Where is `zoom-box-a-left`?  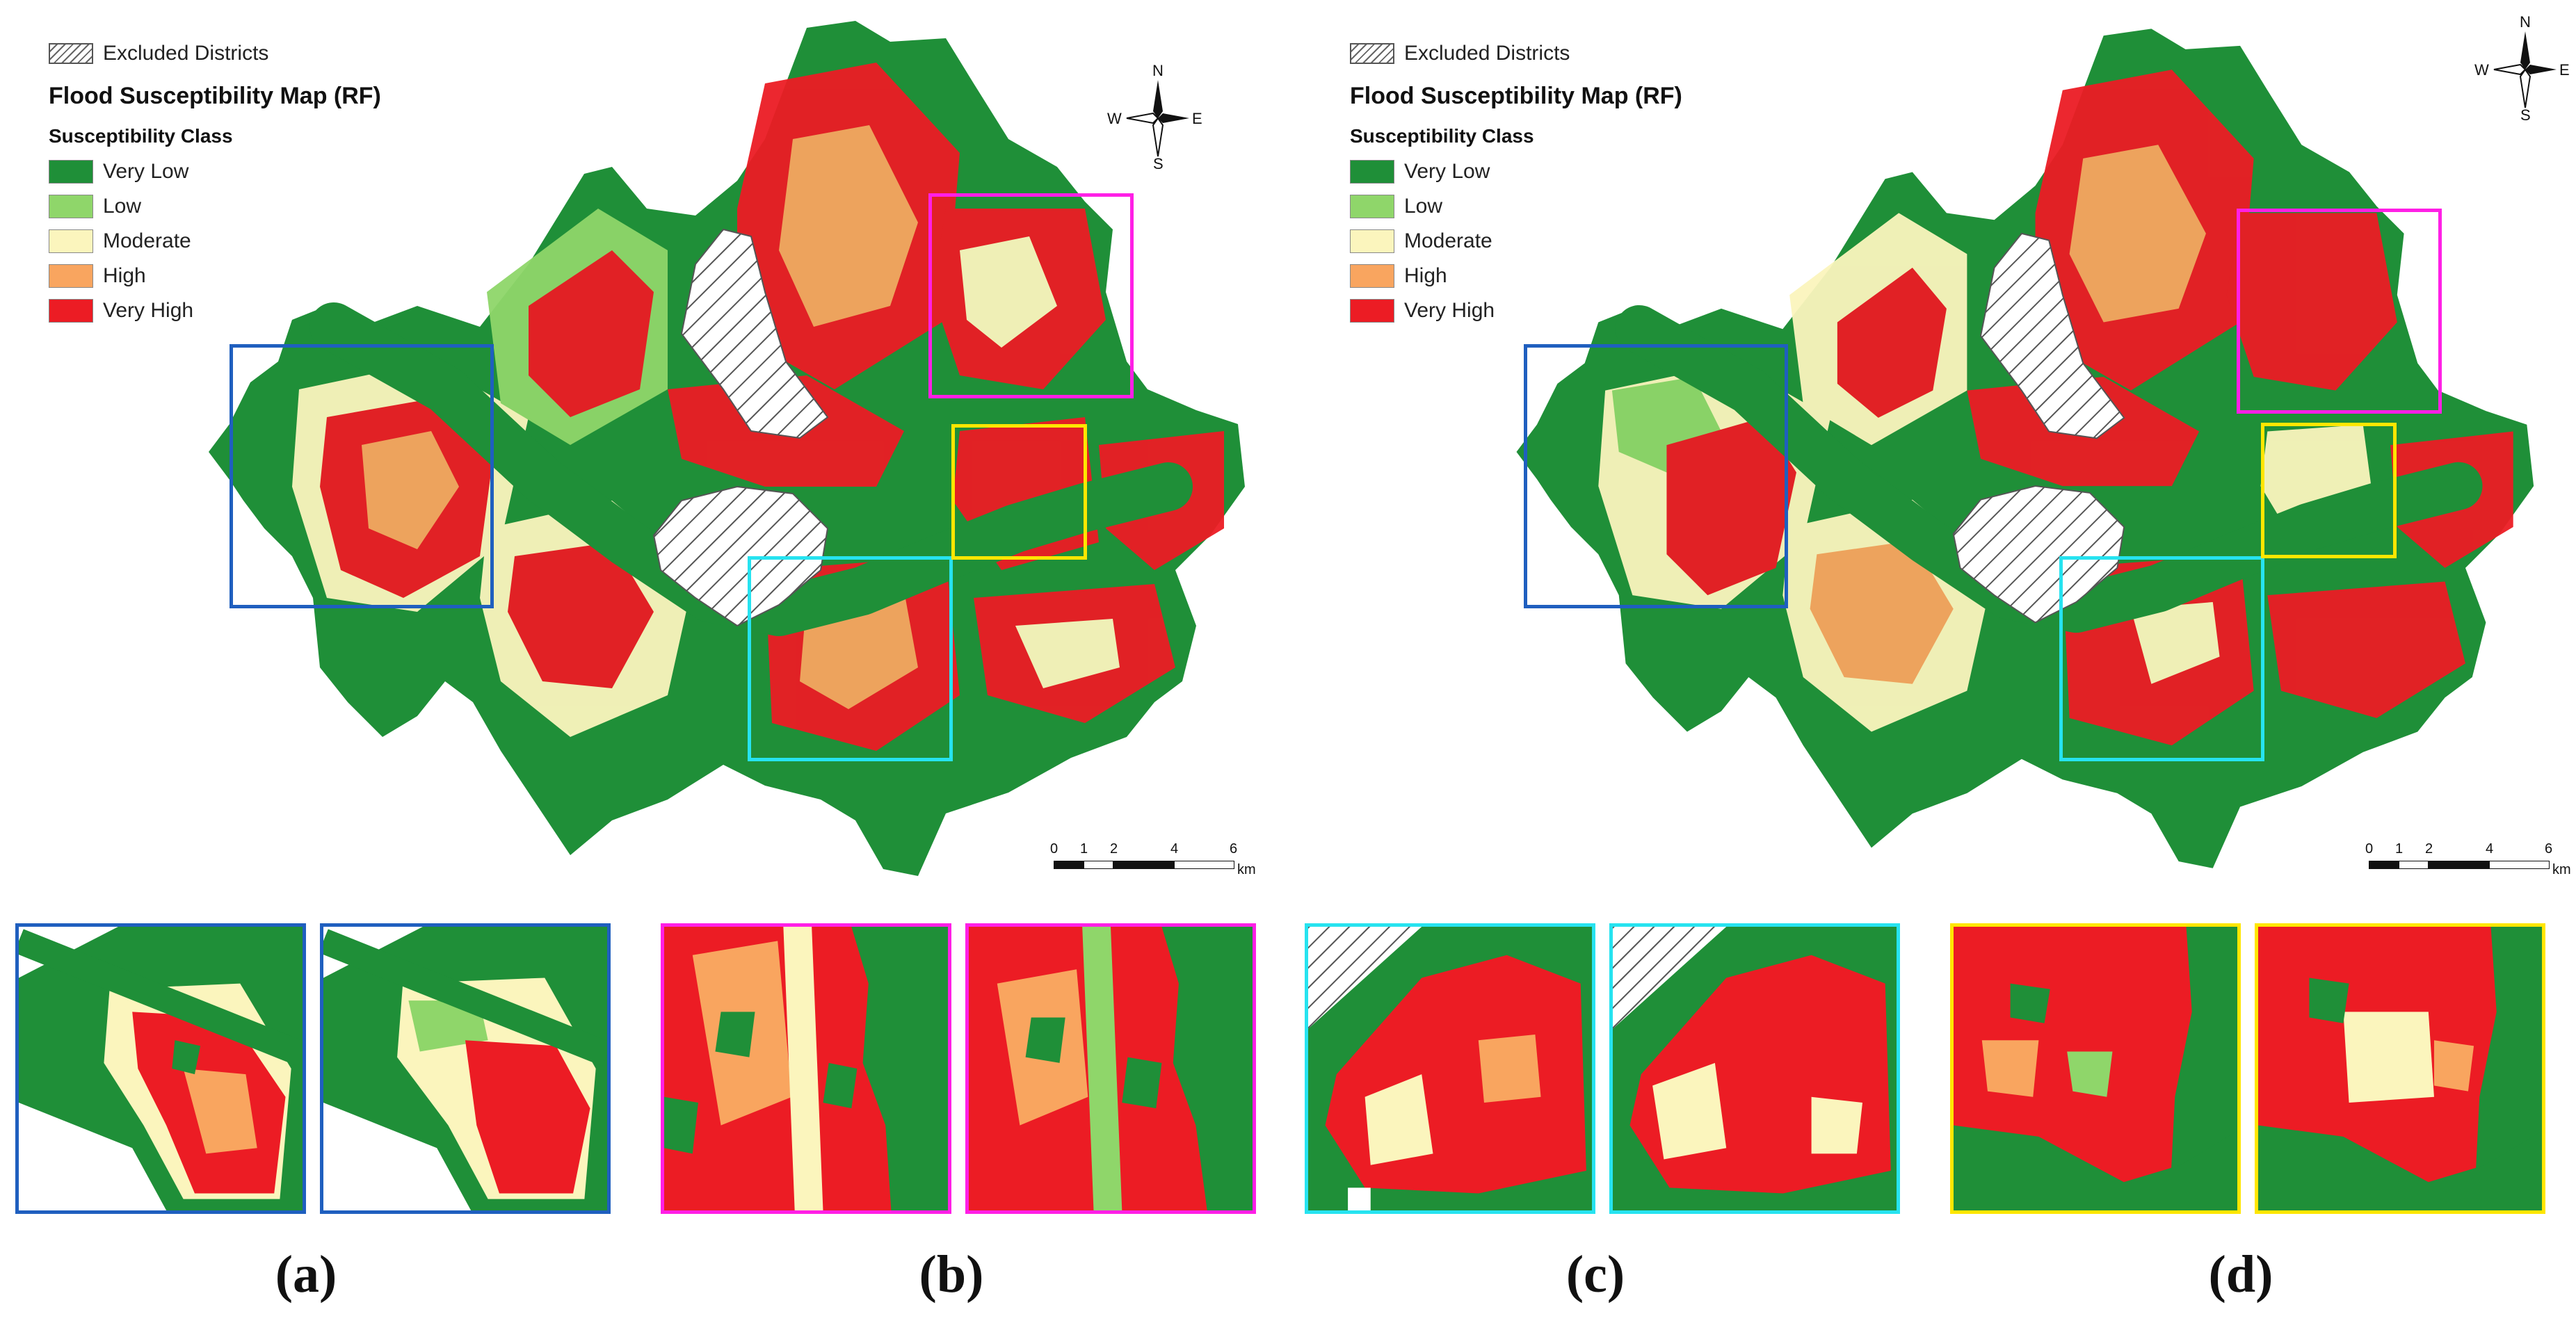
zoom-box-a-left is located at coordinates (362, 476).